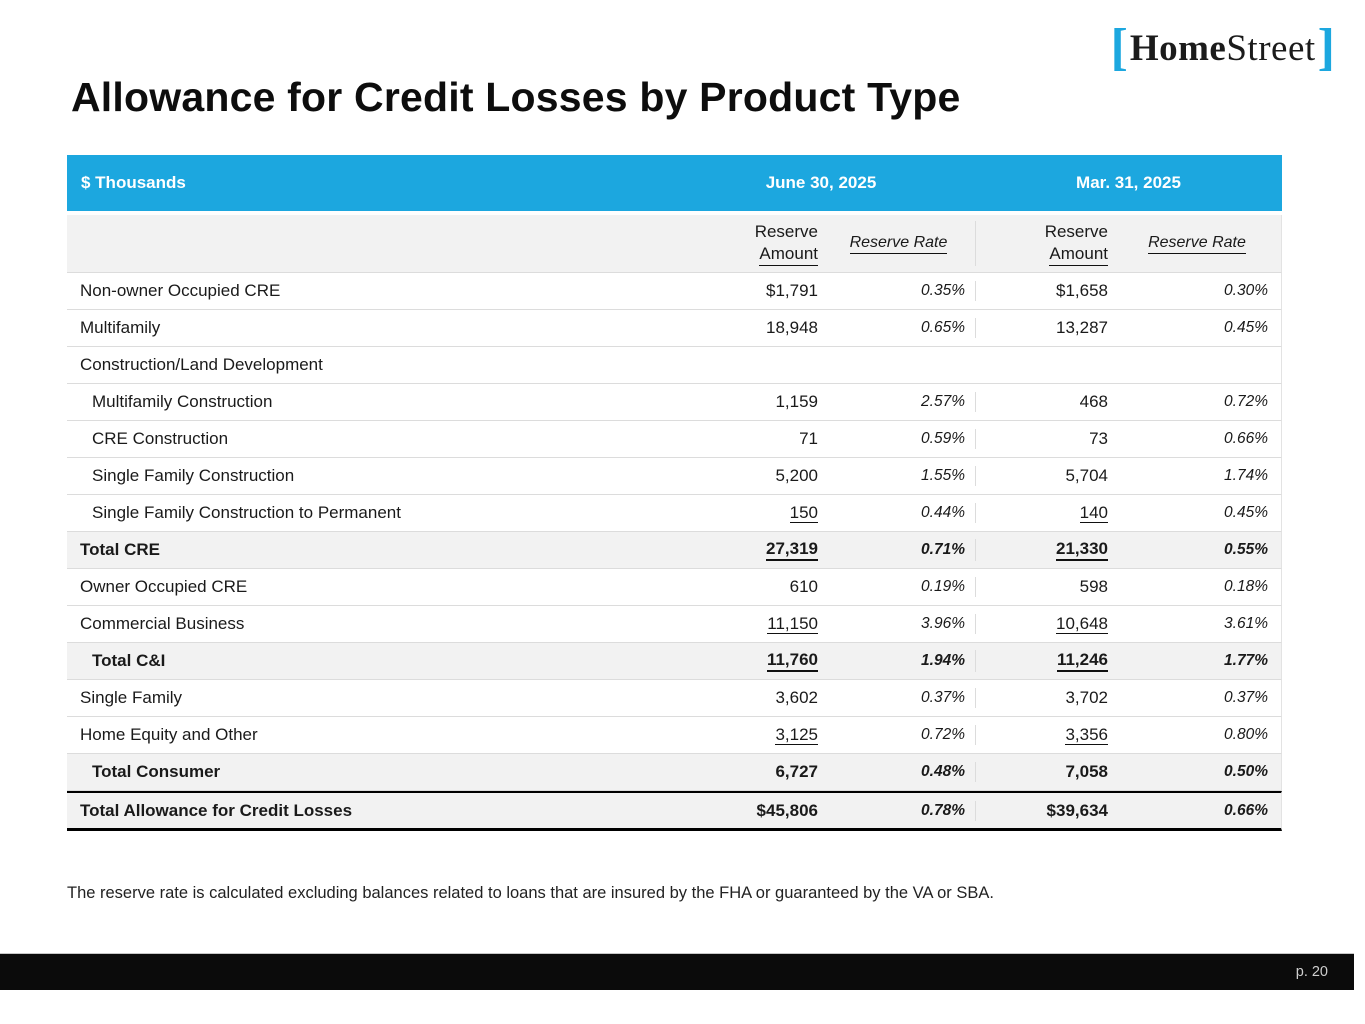 This screenshot has height=1024, width=1365. What do you see at coordinates (193, 475) in the screenshot?
I see `product-type-label: Single Family Construction` at bounding box center [193, 475].